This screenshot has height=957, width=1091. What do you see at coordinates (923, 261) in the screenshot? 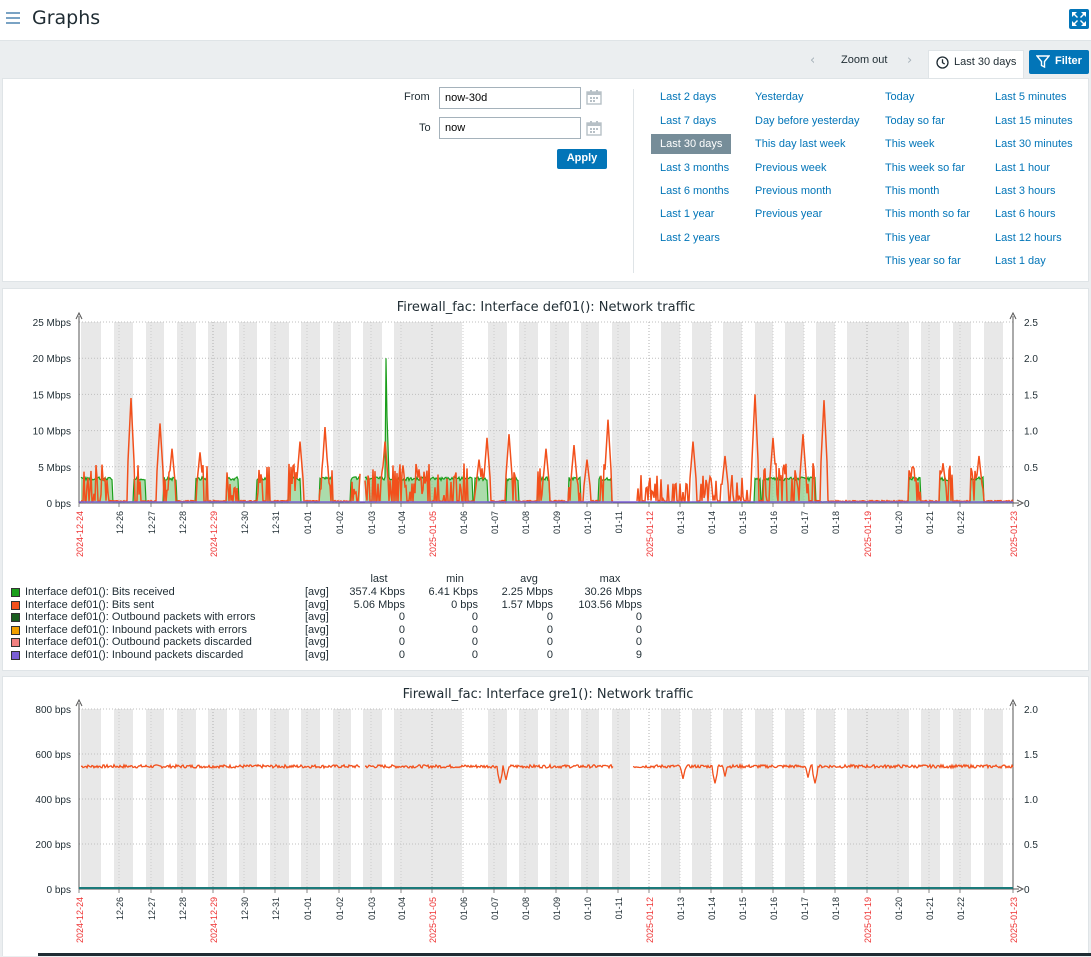
I see `preset-this-year-so-far: This year so far` at bounding box center [923, 261].